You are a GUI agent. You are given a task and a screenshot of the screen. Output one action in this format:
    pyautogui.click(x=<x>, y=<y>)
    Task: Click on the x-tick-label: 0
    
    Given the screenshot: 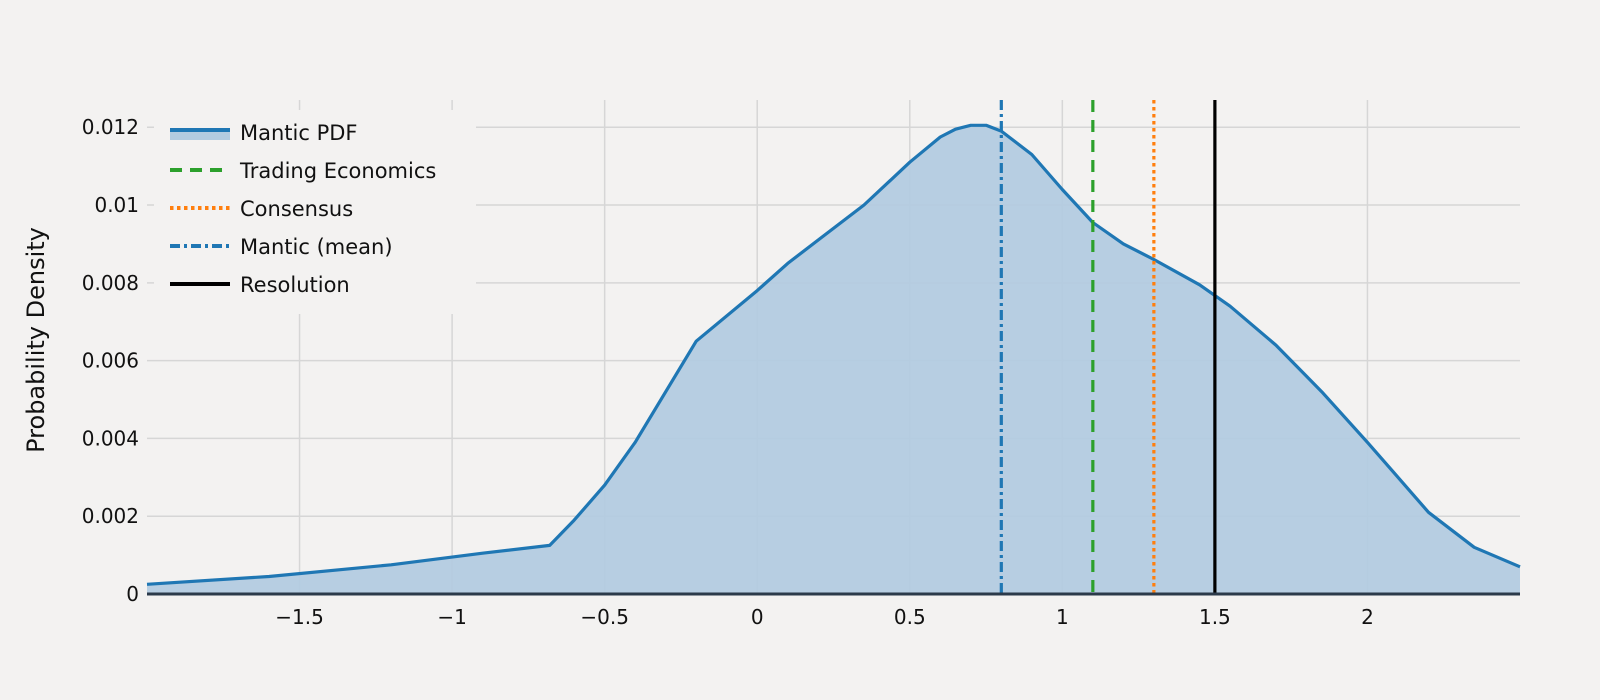 What is the action you would take?
    pyautogui.click(x=757, y=617)
    